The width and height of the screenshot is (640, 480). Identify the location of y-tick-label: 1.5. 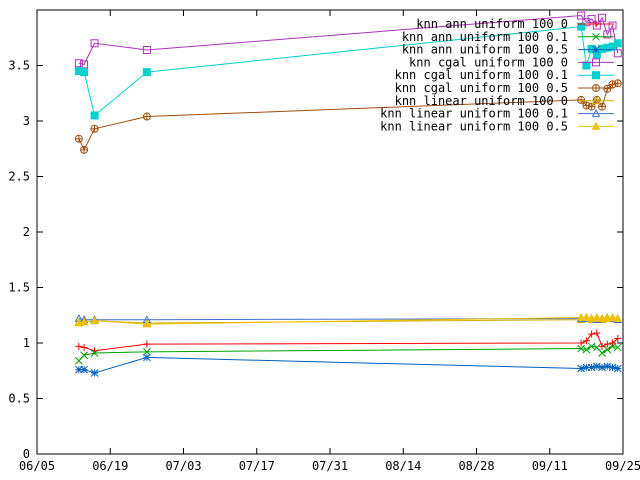
(19, 288).